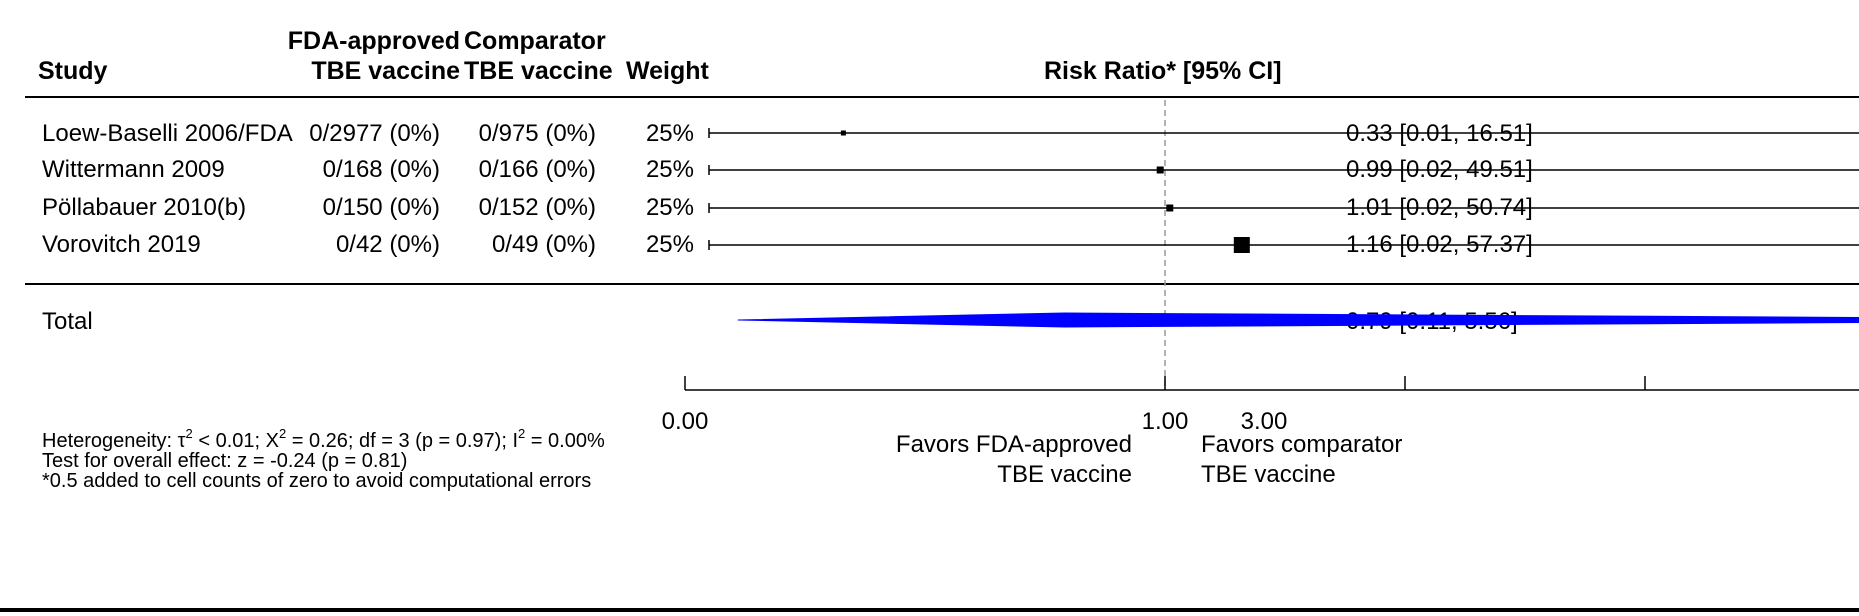 The image size is (1859, 616). Describe the element at coordinates (538, 71) in the screenshot. I see `header-group2-line2: TBE vaccine` at that location.